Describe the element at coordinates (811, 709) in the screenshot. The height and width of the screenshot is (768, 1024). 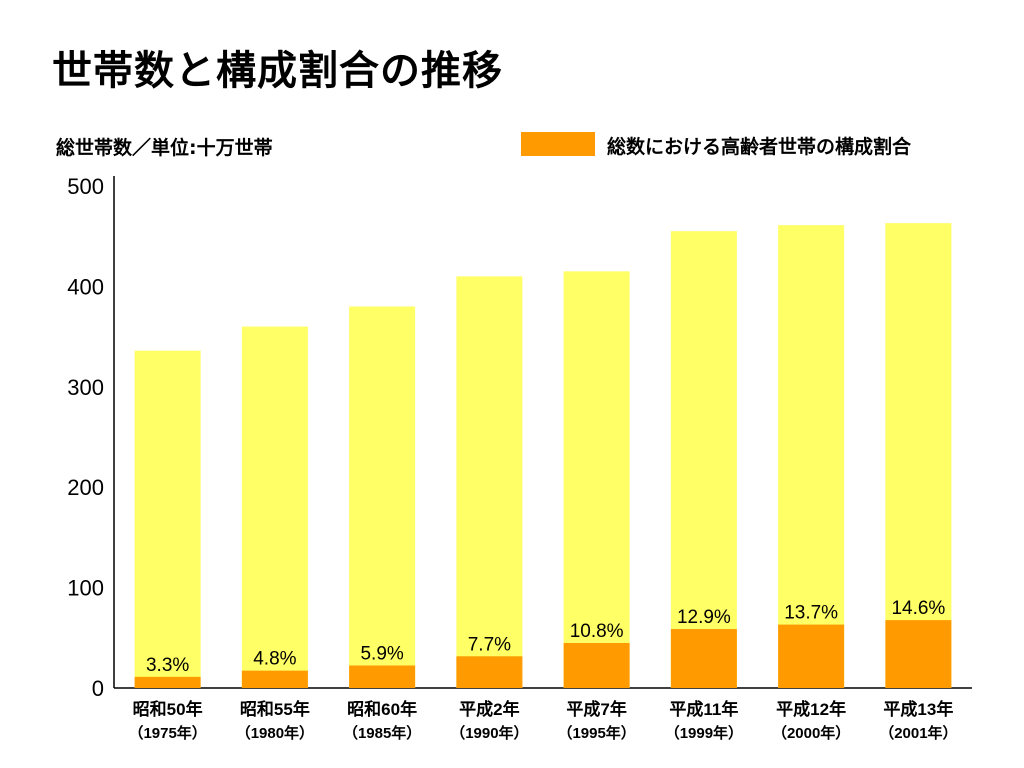
I see `x-tick-label: 平成12年` at that location.